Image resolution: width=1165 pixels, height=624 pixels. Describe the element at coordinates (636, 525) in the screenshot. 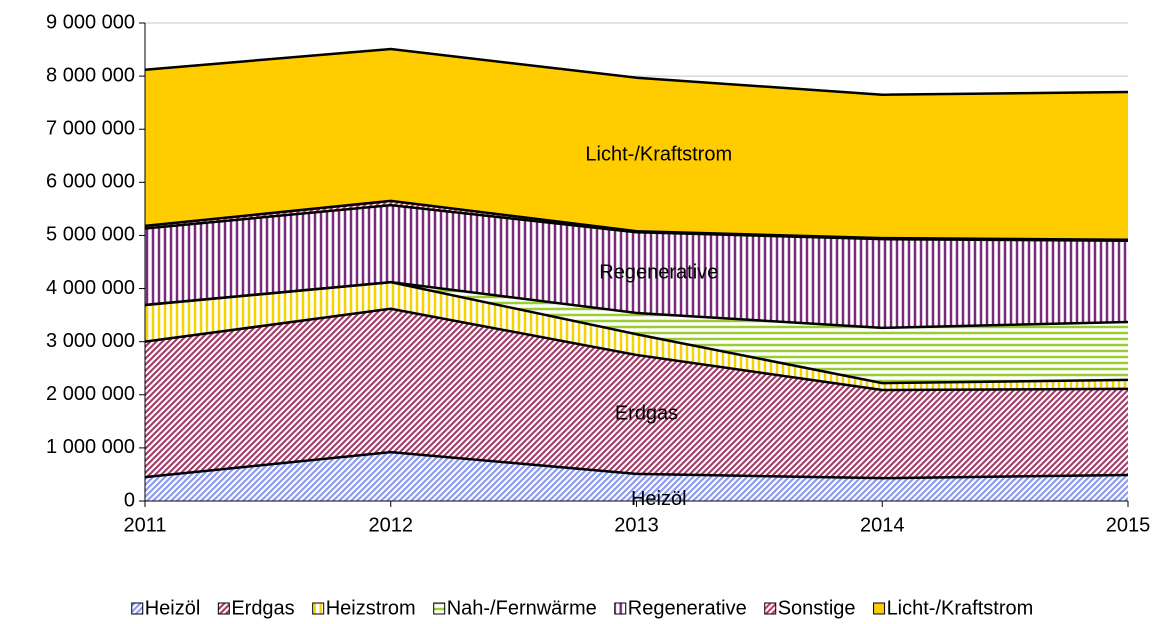

I see `x-tick-label: 2013` at that location.